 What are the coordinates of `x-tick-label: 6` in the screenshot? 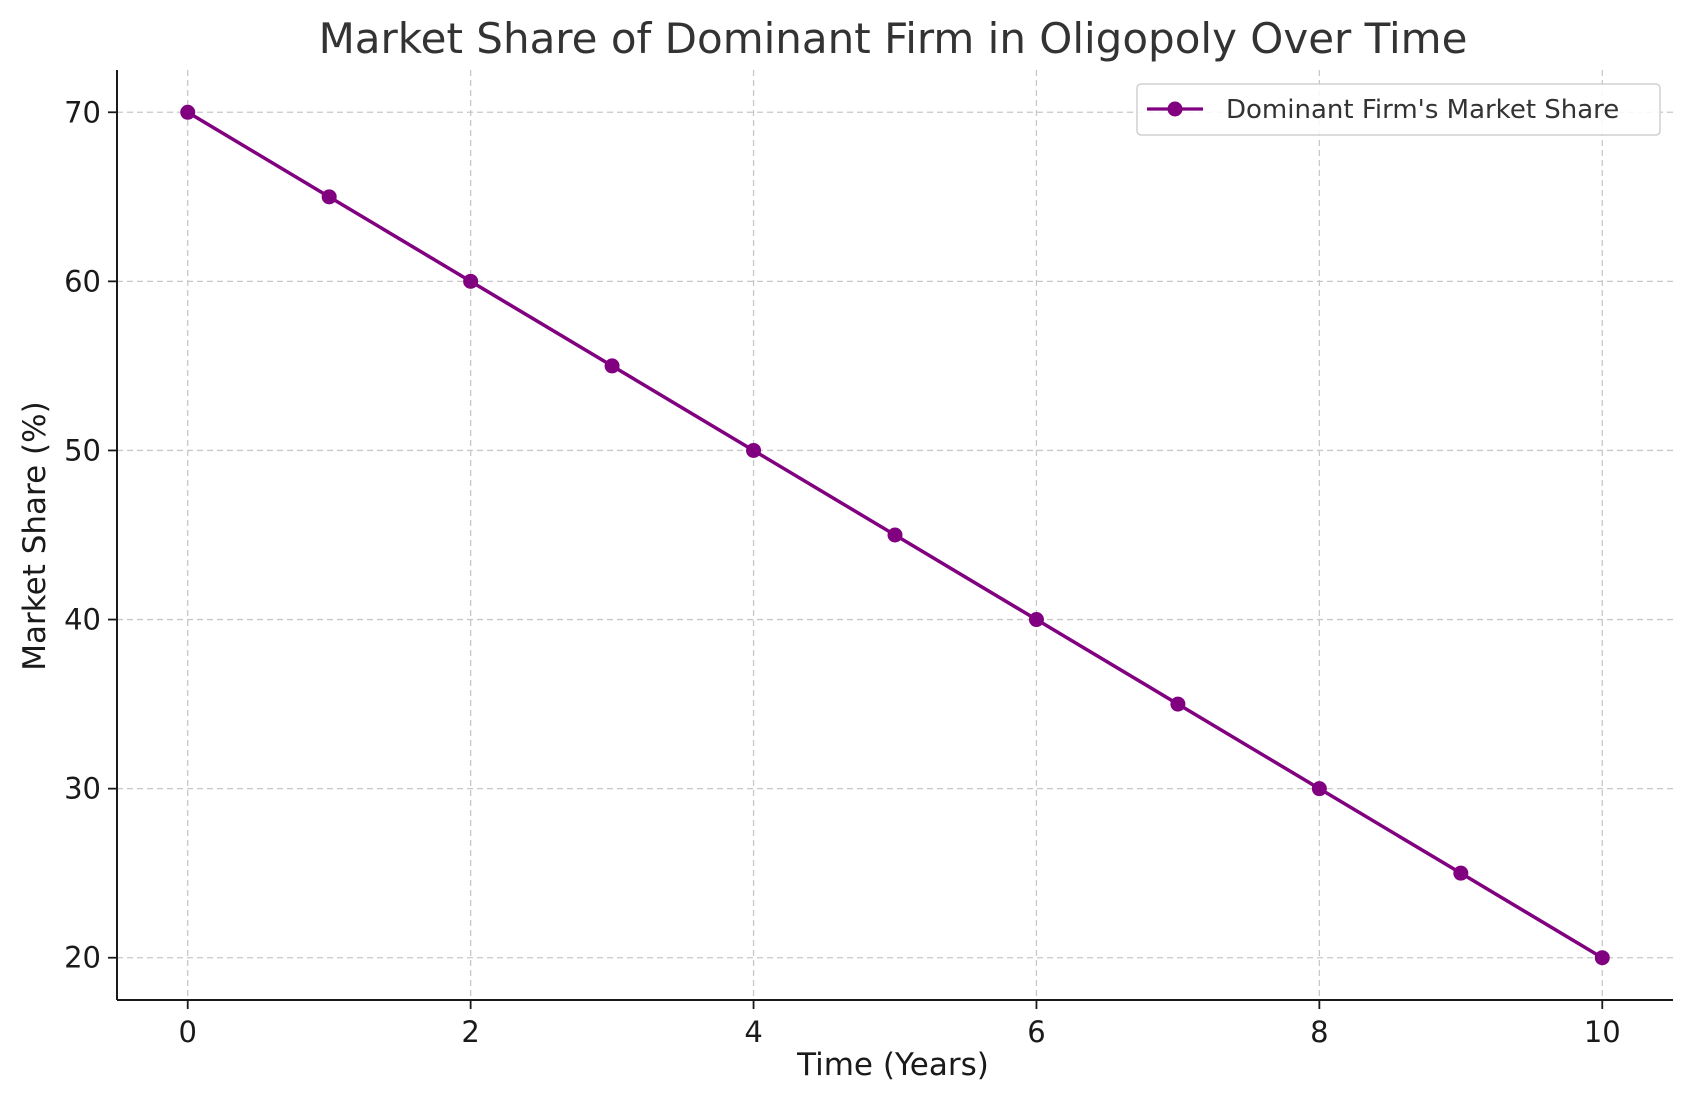 It's located at (1036, 1032).